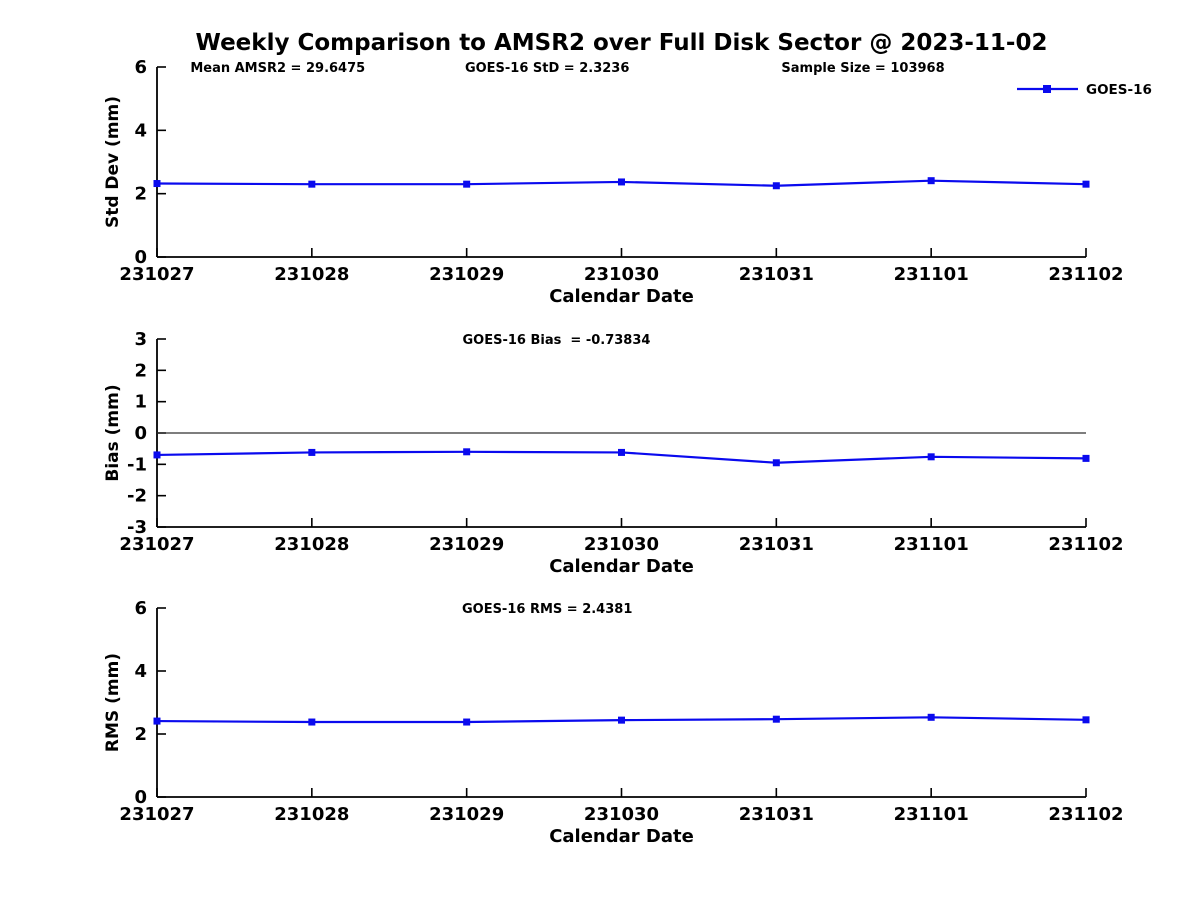  Describe the element at coordinates (113, 702) in the screenshot. I see `y-axis-label-rms: RMS (mm)` at that location.